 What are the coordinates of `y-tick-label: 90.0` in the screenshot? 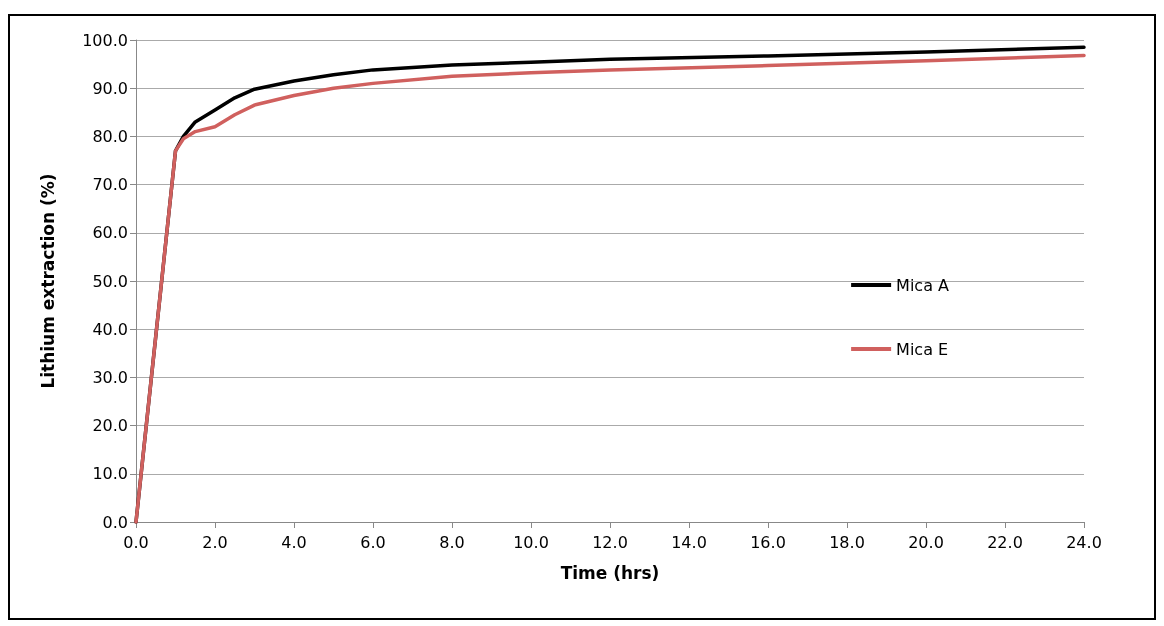 It's located at (110, 88).